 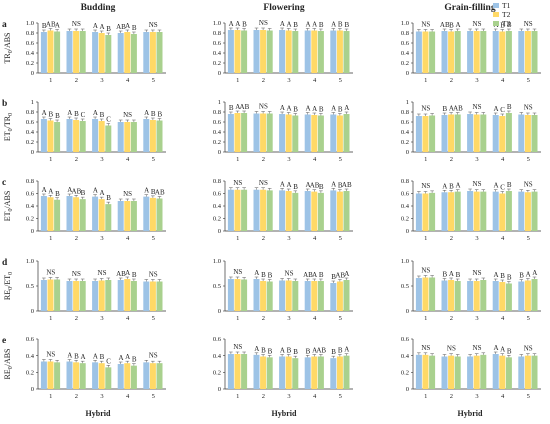 What do you see at coordinates (8, 286) in the screenshot?
I see `y-axis-label: RE0/ET0` at bounding box center [8, 286].